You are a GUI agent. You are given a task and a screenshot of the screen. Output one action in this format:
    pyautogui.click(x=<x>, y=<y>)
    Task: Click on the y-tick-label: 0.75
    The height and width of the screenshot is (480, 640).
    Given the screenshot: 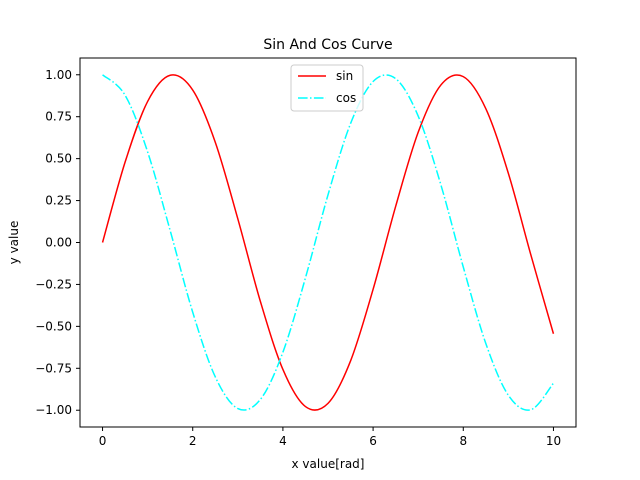 What is the action you would take?
    pyautogui.click(x=58, y=117)
    